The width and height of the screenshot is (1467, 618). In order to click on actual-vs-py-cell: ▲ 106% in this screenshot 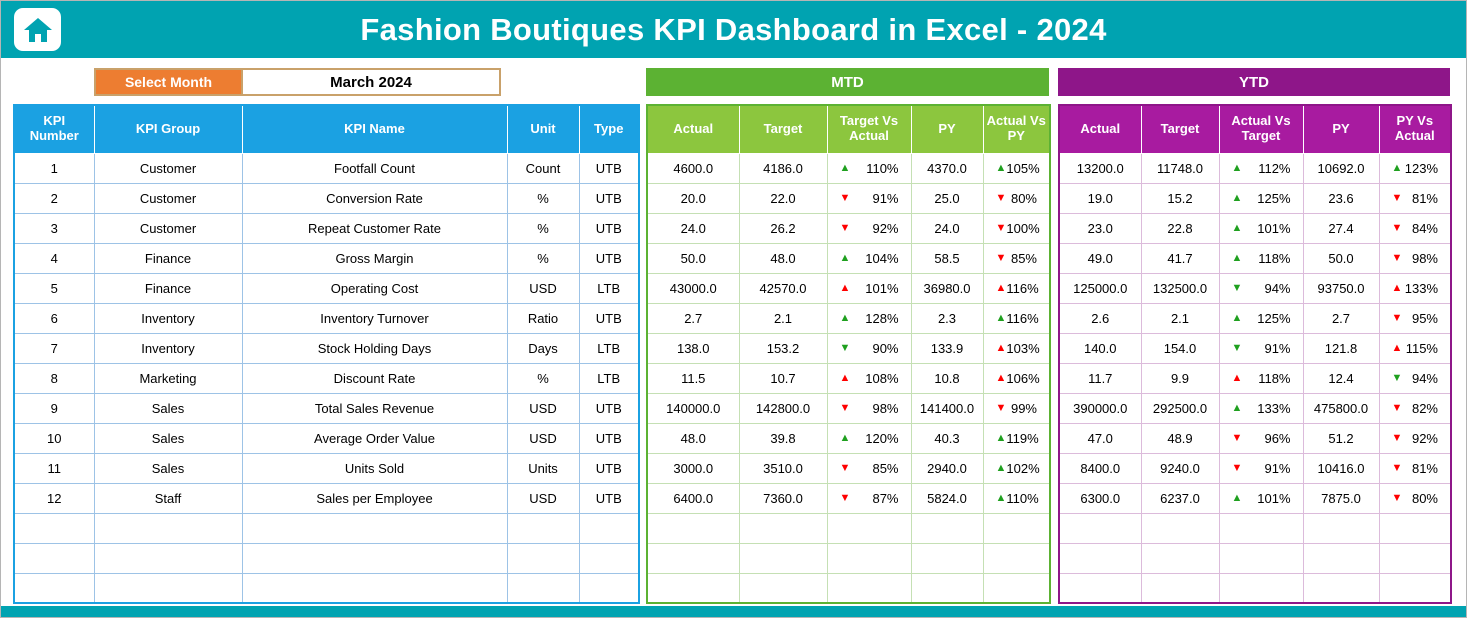, I will do `click(1016, 378)`.